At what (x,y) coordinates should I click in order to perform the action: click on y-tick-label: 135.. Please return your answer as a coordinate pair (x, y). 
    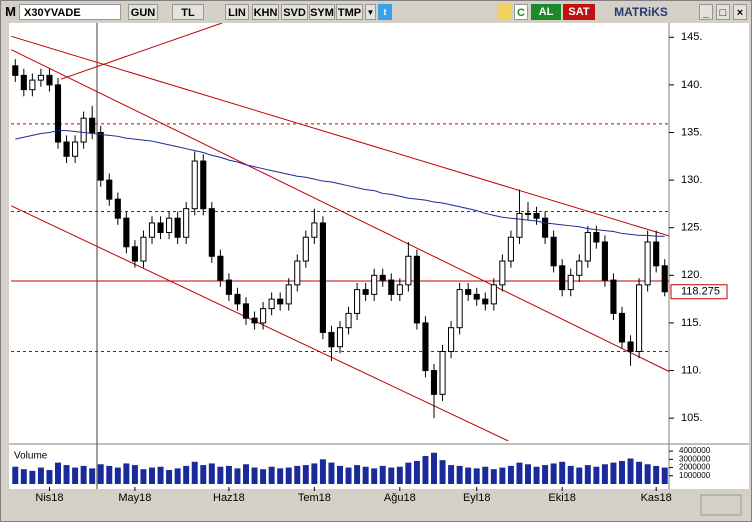
    Looking at the image, I should click on (691, 132).